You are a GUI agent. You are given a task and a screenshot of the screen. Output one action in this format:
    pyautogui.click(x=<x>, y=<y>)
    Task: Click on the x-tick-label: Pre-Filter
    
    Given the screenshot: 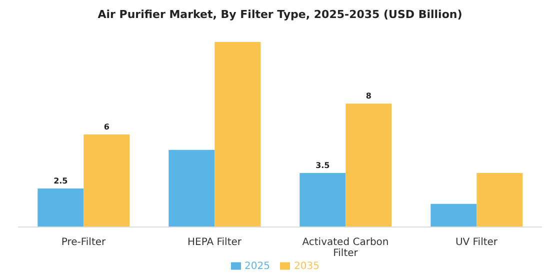 What is the action you would take?
    pyautogui.click(x=84, y=242)
    